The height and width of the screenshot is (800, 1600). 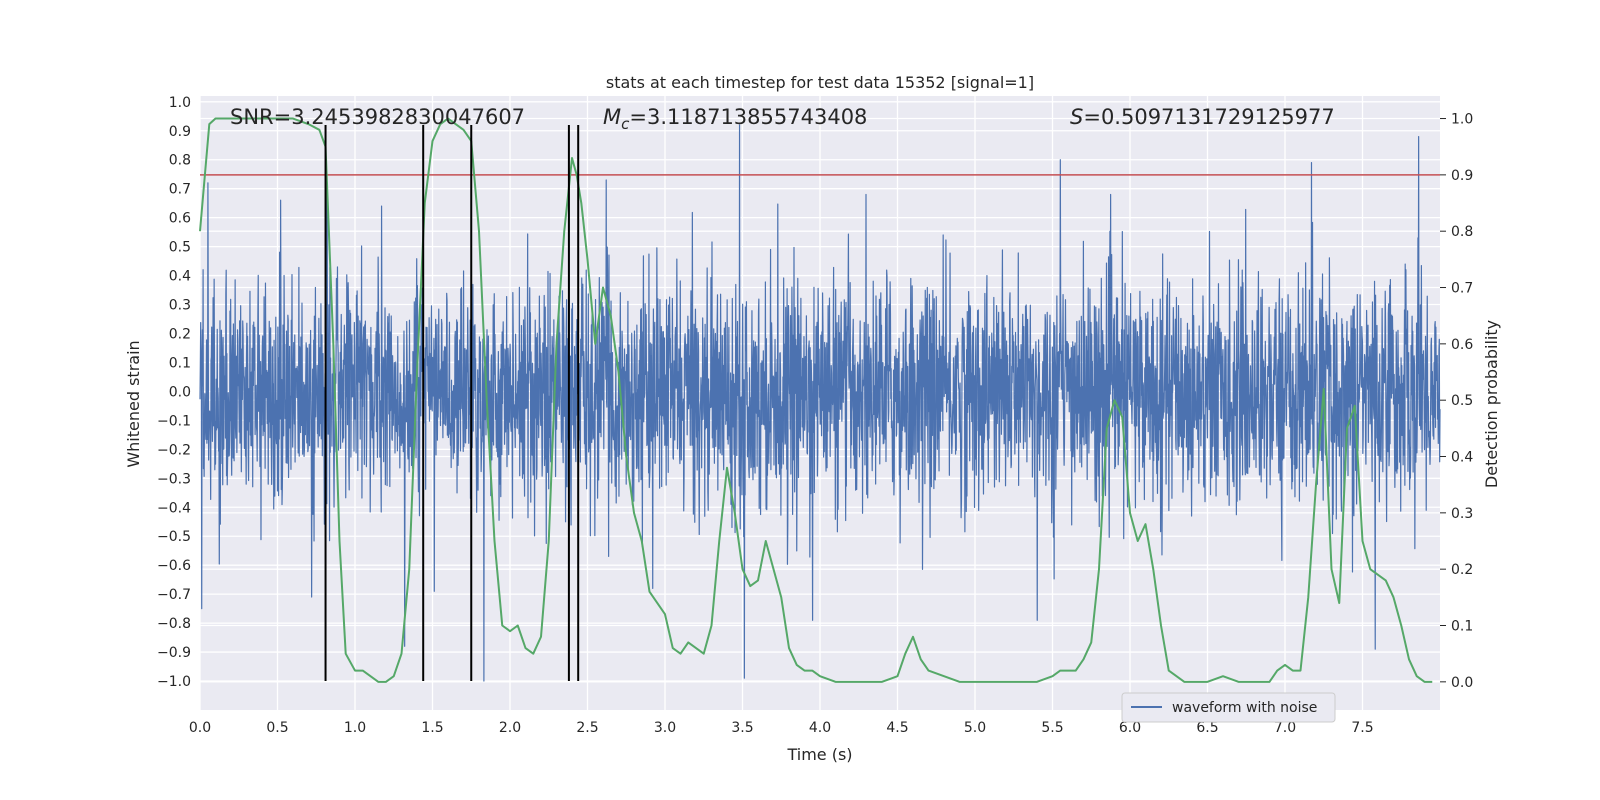 What do you see at coordinates (174, 653) in the screenshot?
I see `y-tick-label: −0.9` at bounding box center [174, 653].